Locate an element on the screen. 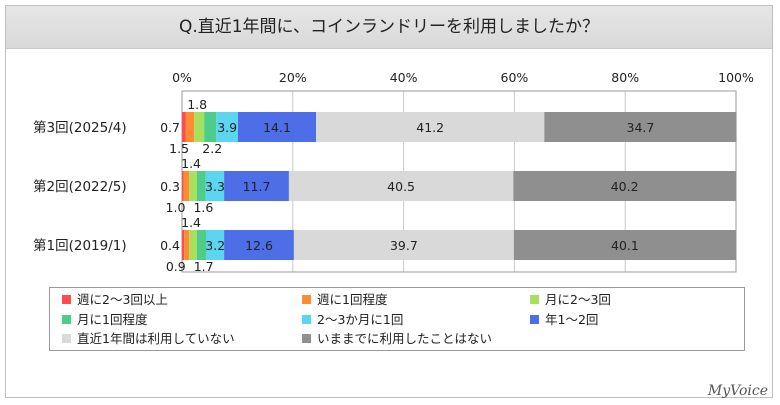  data-label: 3.9 is located at coordinates (227, 127).